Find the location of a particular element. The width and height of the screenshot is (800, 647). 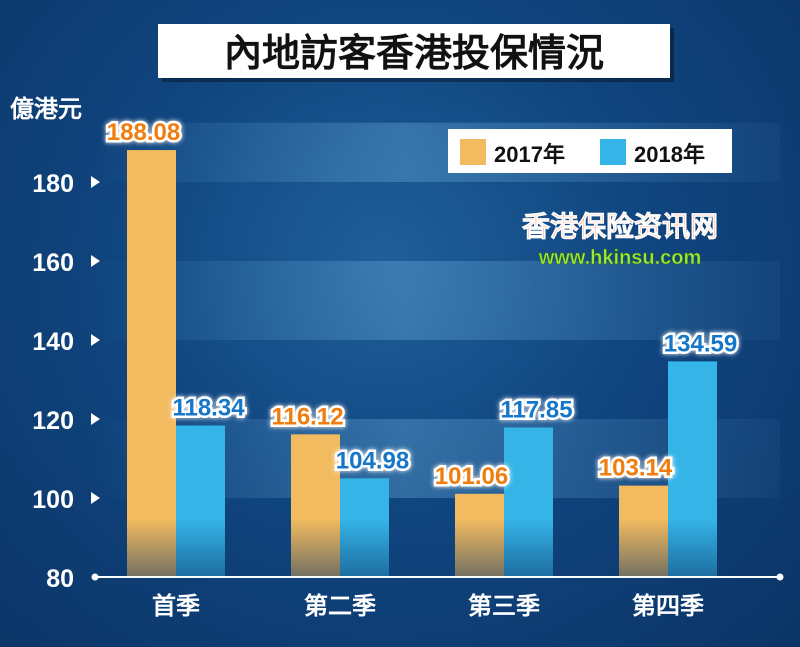

bar-shade-2018年-第四季 is located at coordinates (692, 548).